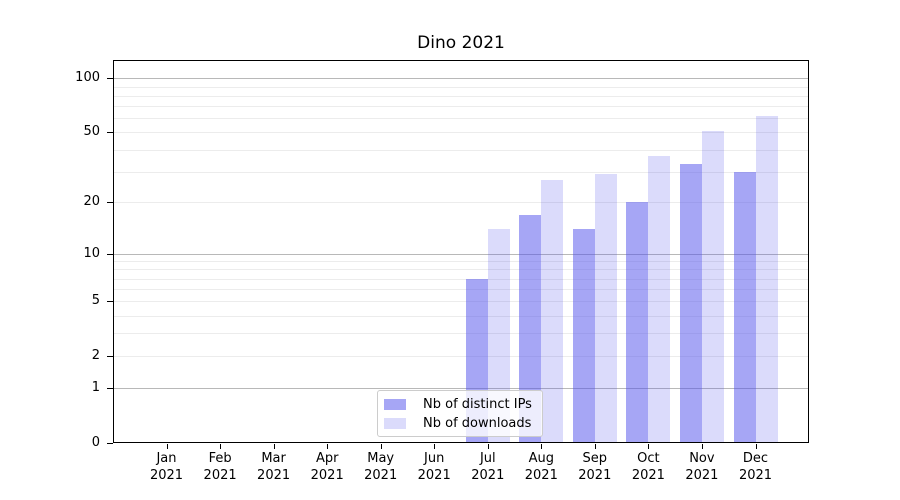 The image size is (900, 500). What do you see at coordinates (328, 446) in the screenshot?
I see `x-tick-mark-apr` at bounding box center [328, 446].